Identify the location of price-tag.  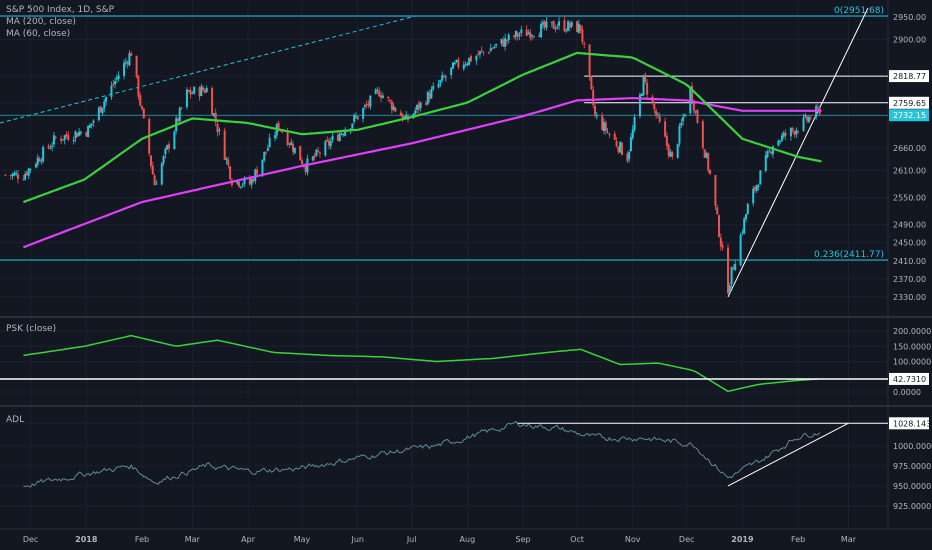
(909, 76).